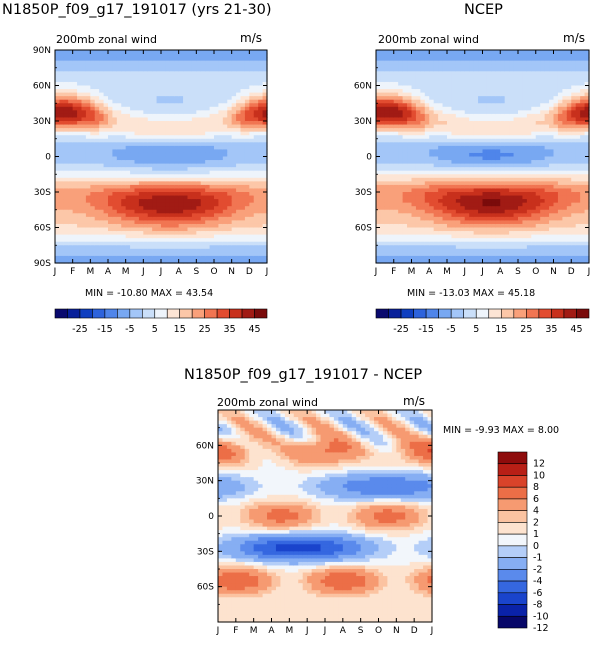 The image size is (605, 653). What do you see at coordinates (173, 313) in the screenshot?
I see `colorbar-swatch` at bounding box center [173, 313].